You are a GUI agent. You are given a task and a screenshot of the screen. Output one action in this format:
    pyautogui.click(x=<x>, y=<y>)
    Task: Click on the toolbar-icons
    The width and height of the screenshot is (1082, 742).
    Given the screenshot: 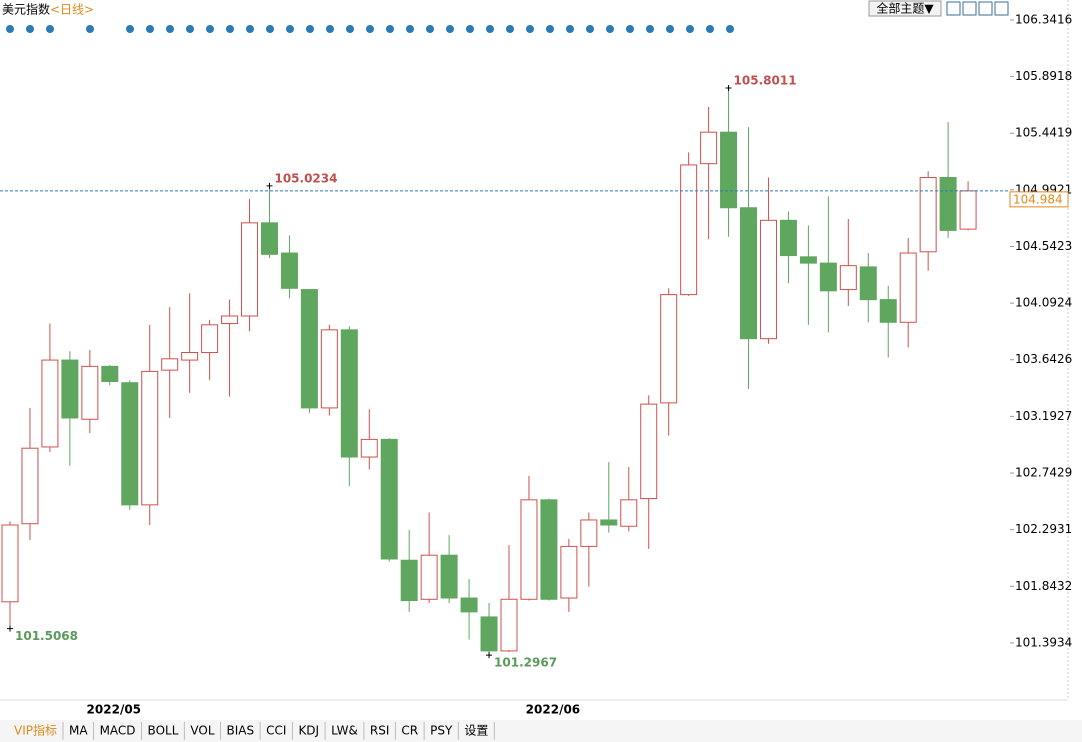 What is the action you would take?
    pyautogui.click(x=977, y=8)
    